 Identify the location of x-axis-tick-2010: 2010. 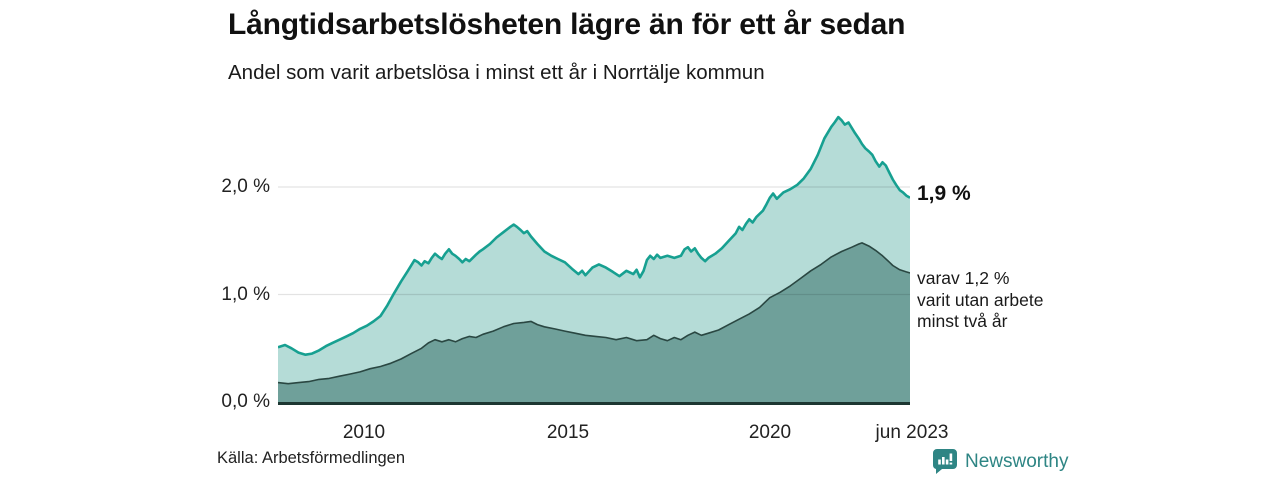
(364, 432).